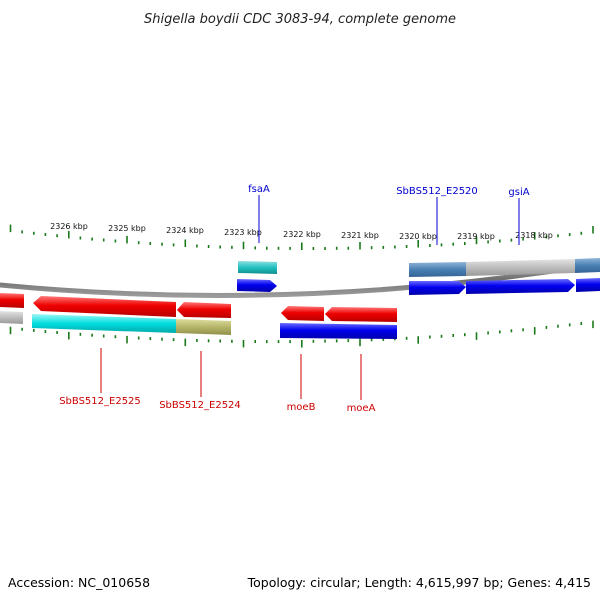 This screenshot has height=600, width=600. I want to click on next-cds-arrow, so click(588, 285).